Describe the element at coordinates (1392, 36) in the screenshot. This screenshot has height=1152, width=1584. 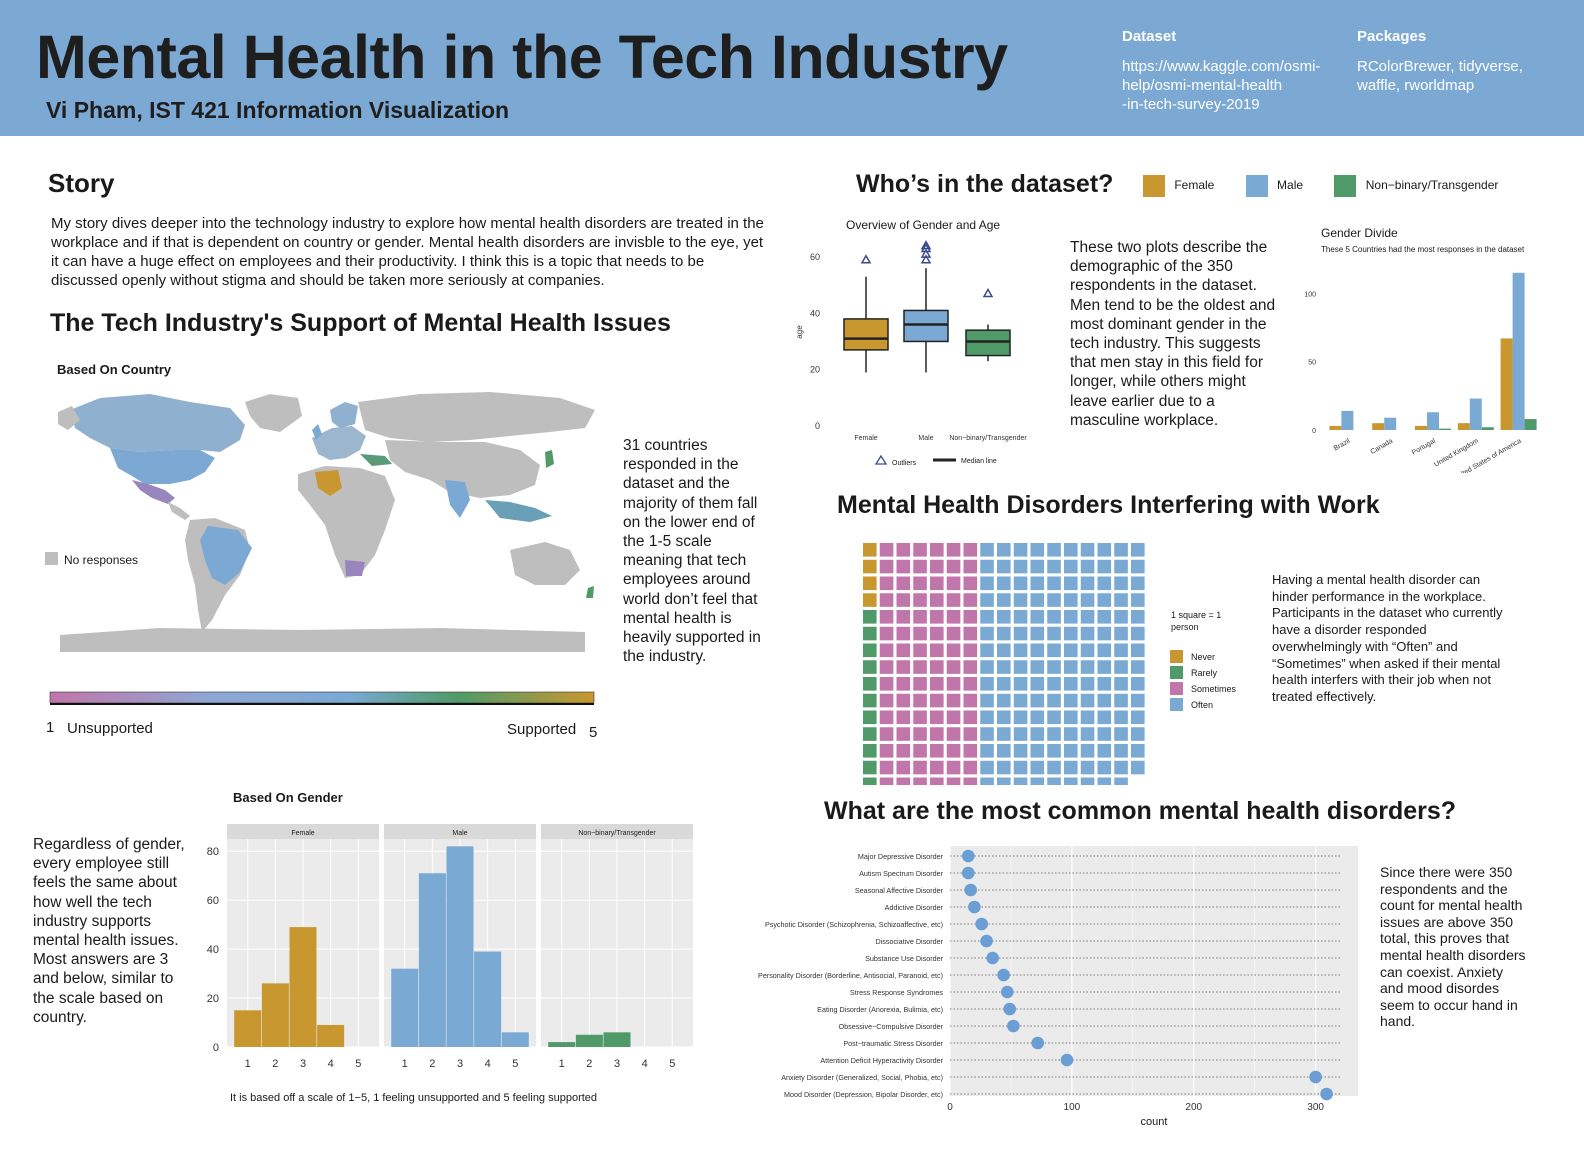
I see `packages-label: Packages` at that location.